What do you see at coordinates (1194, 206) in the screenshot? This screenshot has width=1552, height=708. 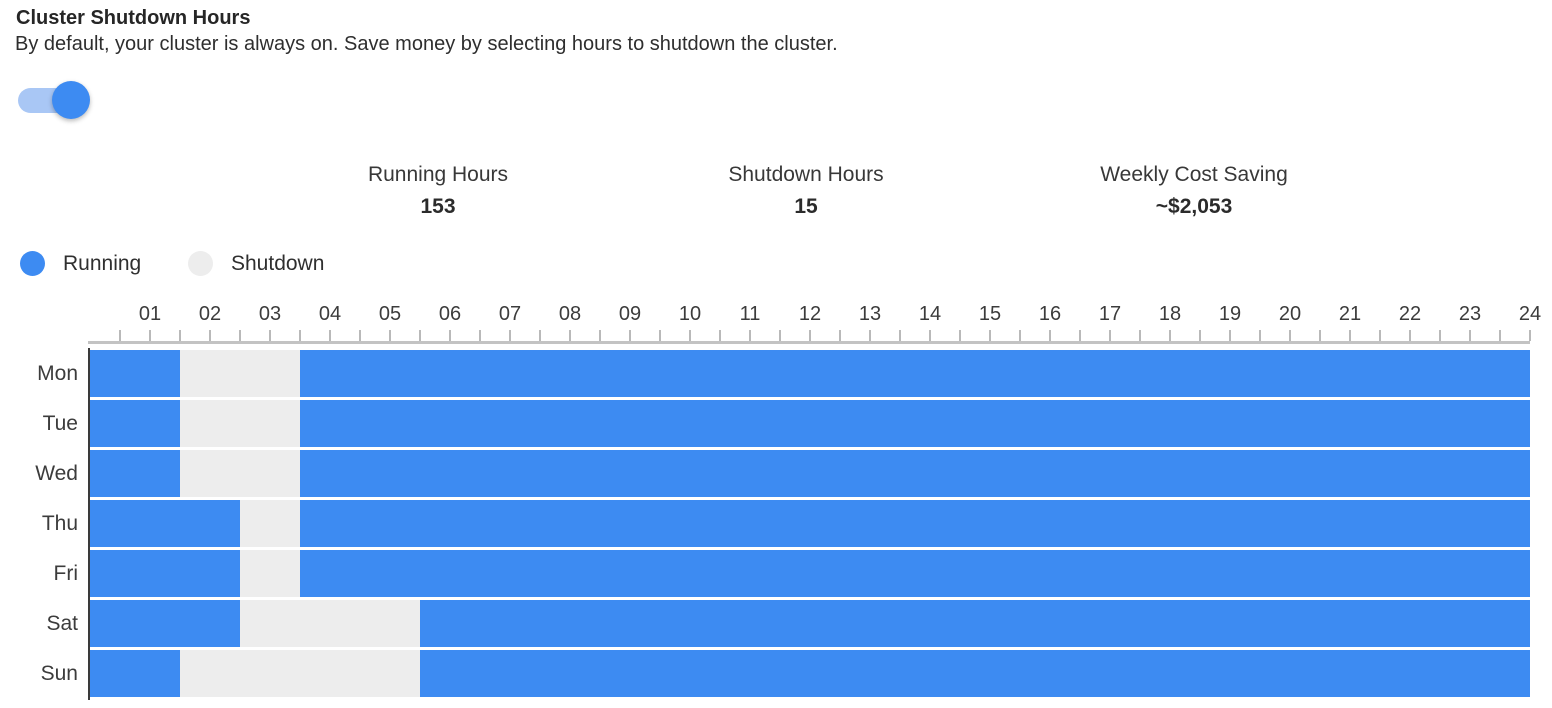 I see `stat-value: ~$2,053` at bounding box center [1194, 206].